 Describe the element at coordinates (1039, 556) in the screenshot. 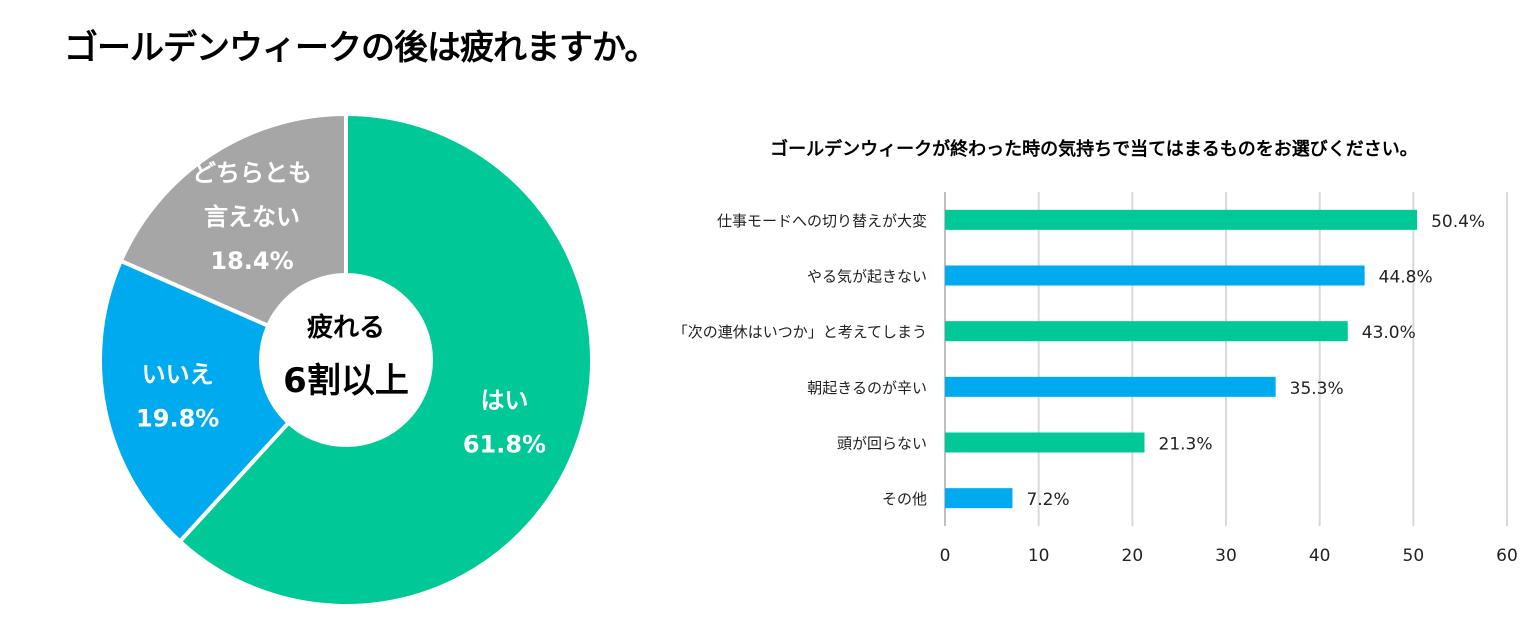

I see `x-tick-label: 10` at that location.